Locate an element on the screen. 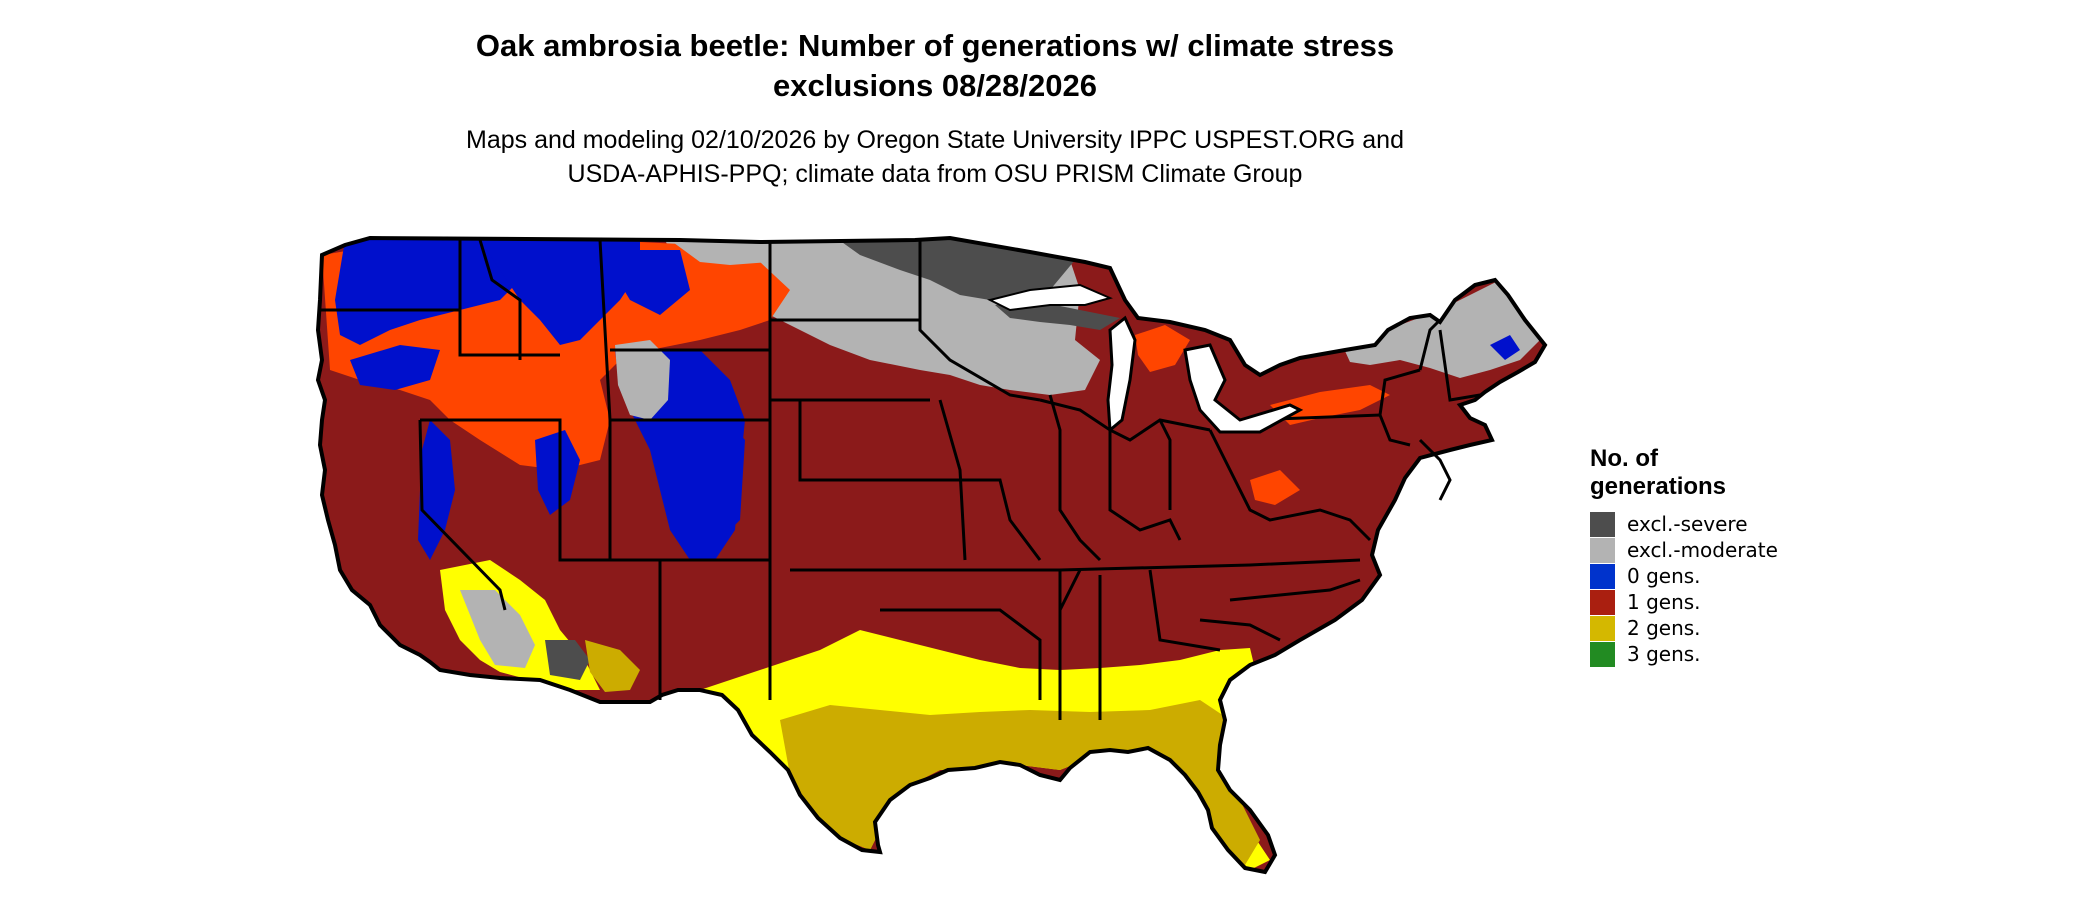  legend-item: 1 gens. is located at coordinates (1684, 602).